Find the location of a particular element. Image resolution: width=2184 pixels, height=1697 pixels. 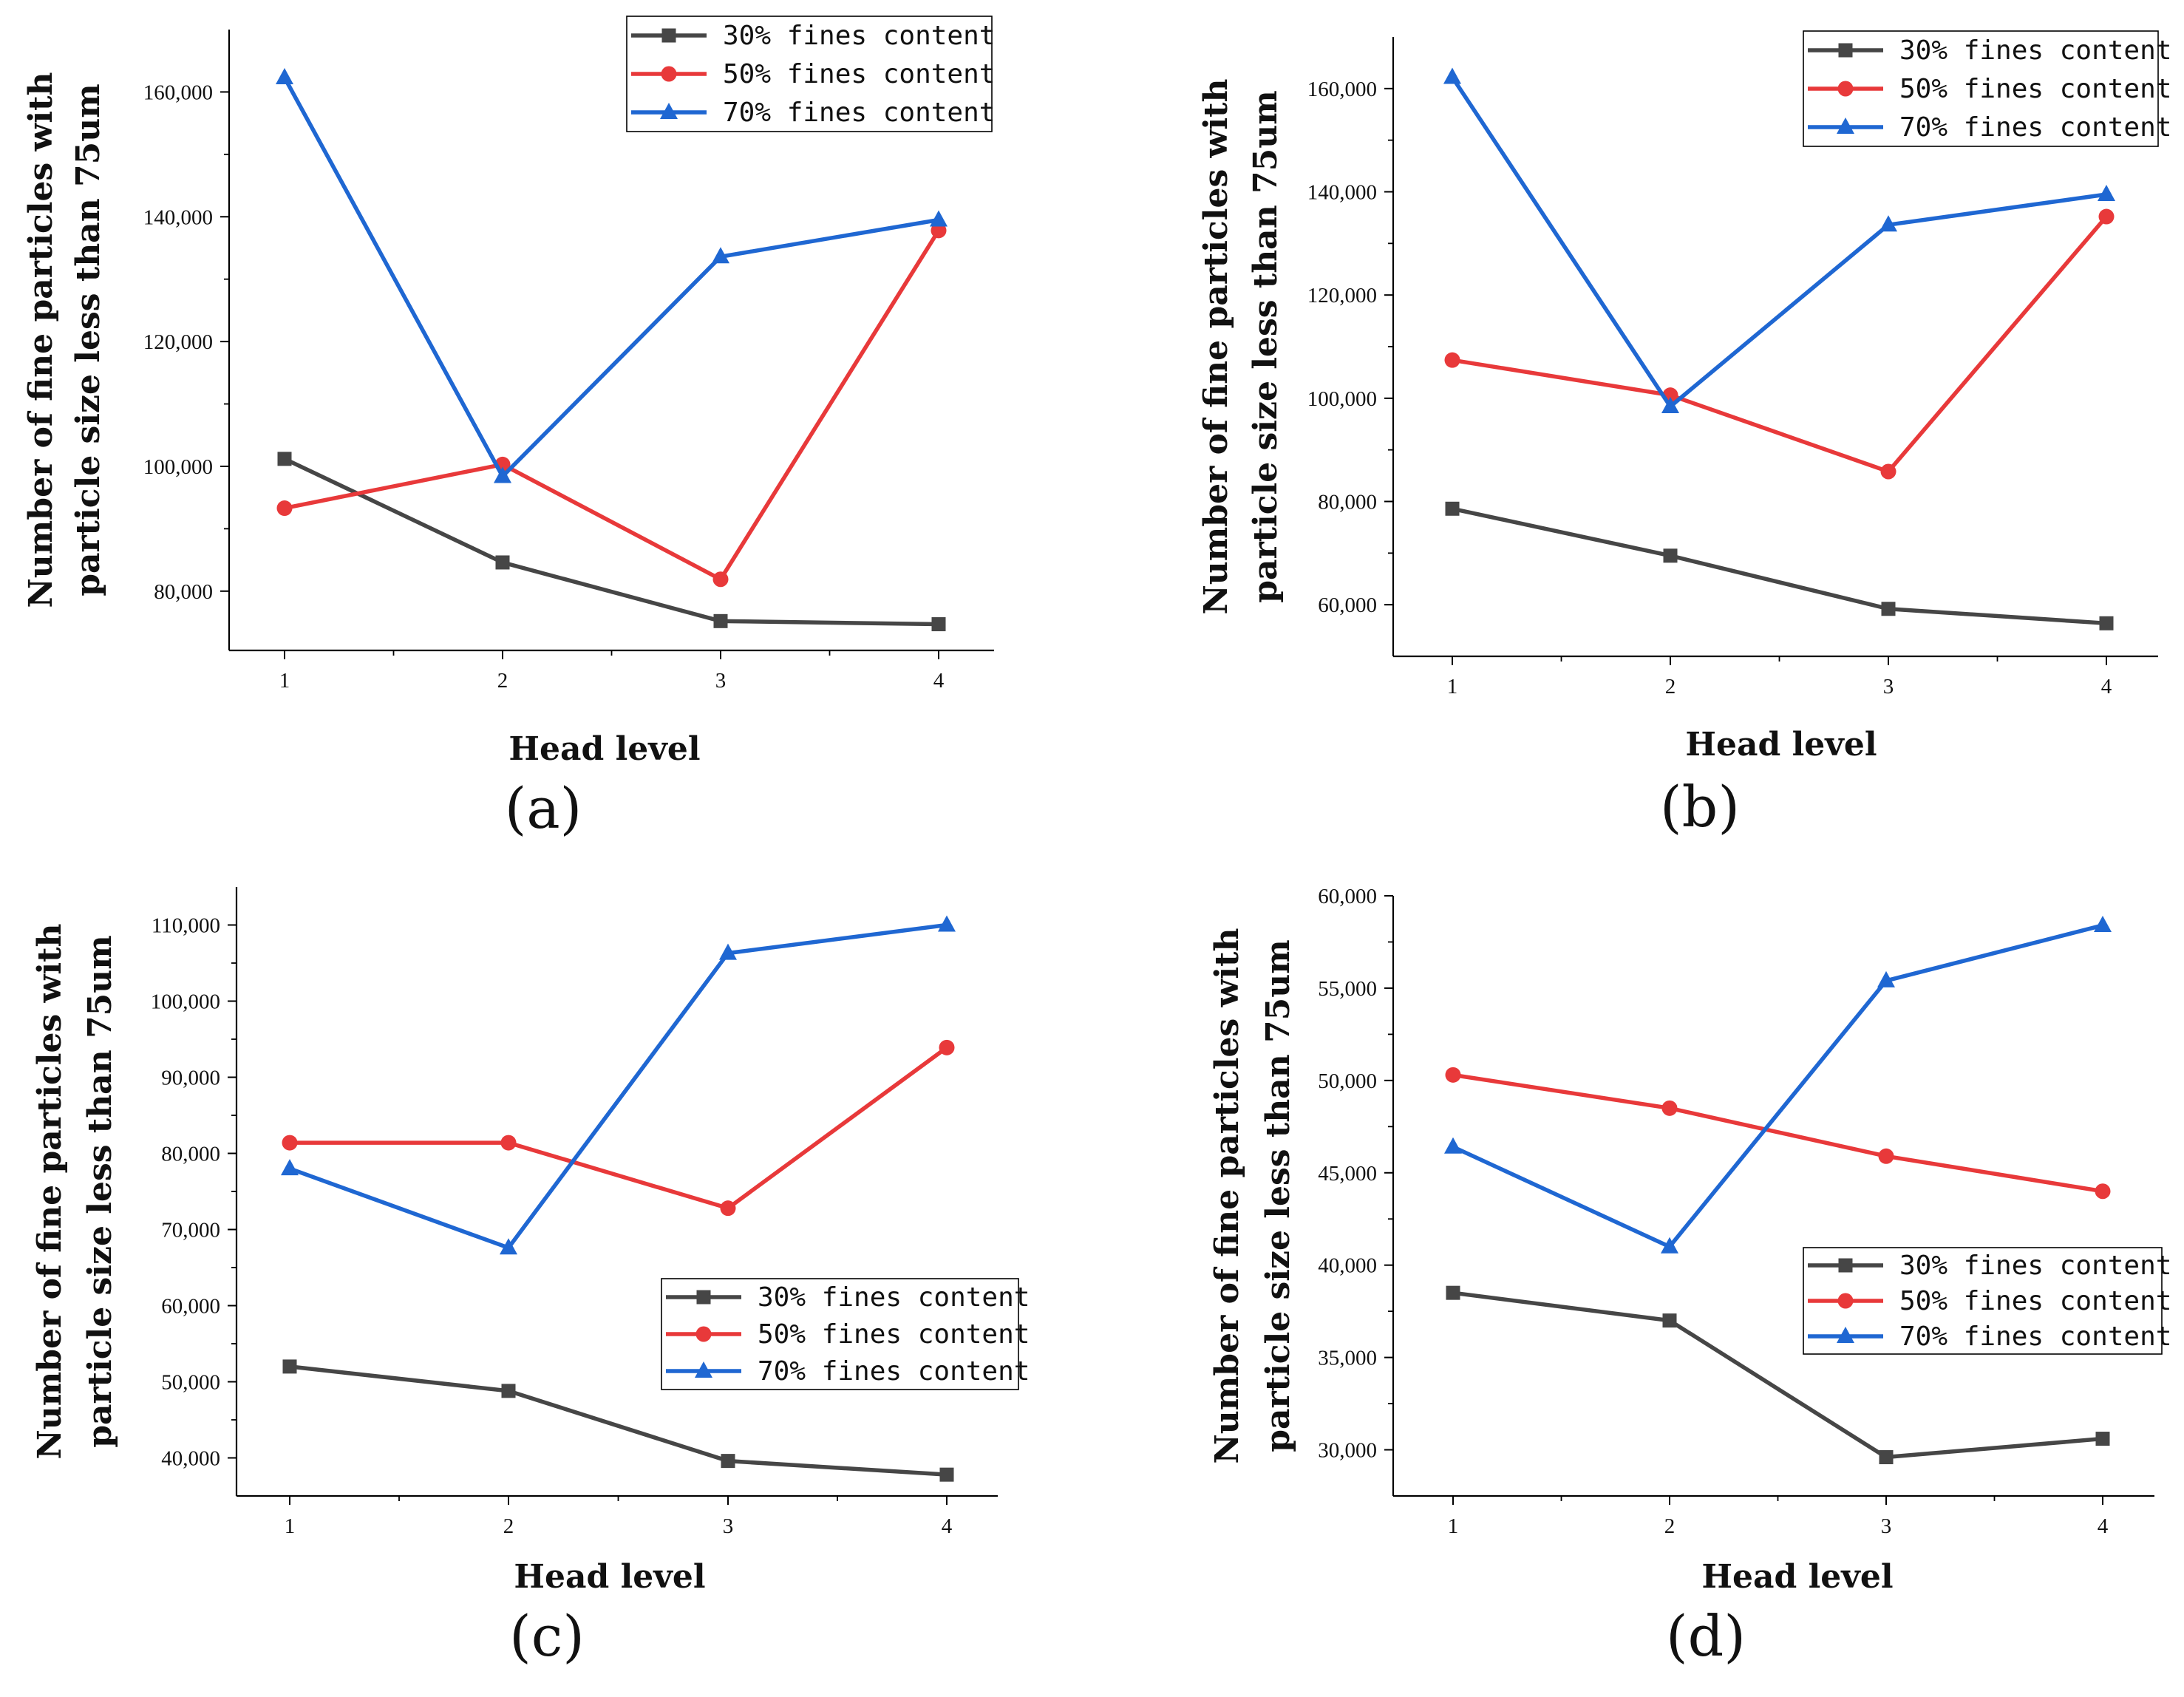

y-tick-label: 50,000 is located at coordinates (190, 1383).